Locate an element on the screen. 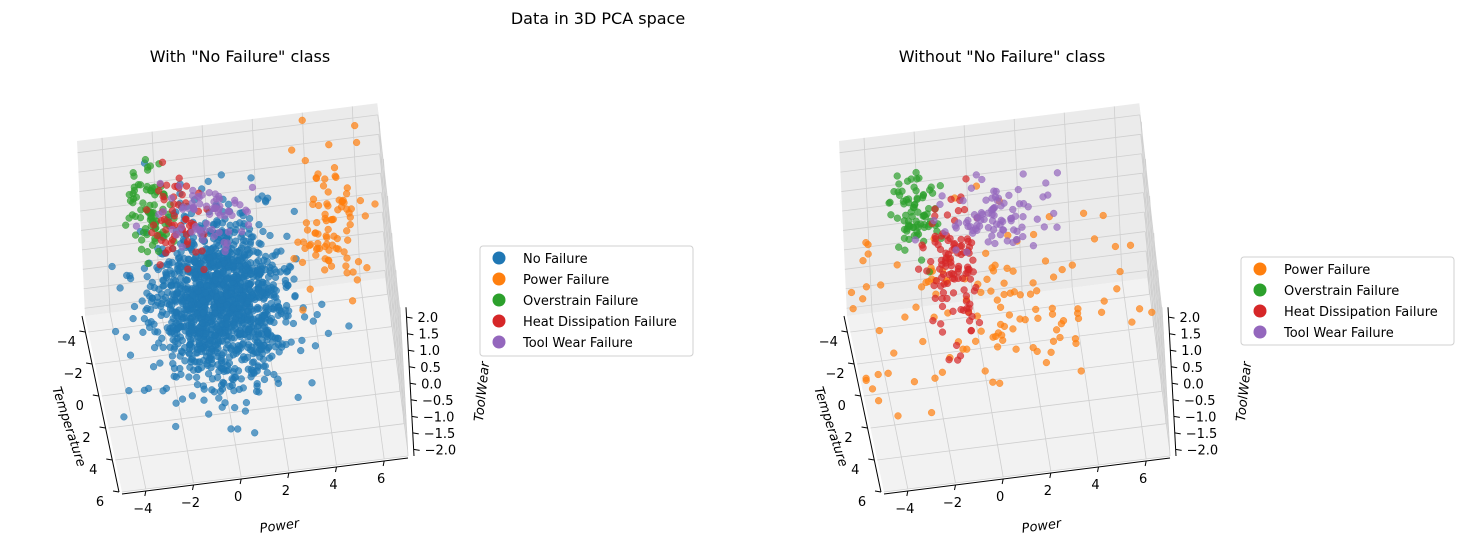 This screenshot has width=1464, height=542. series-no-failure is located at coordinates (230, 298).